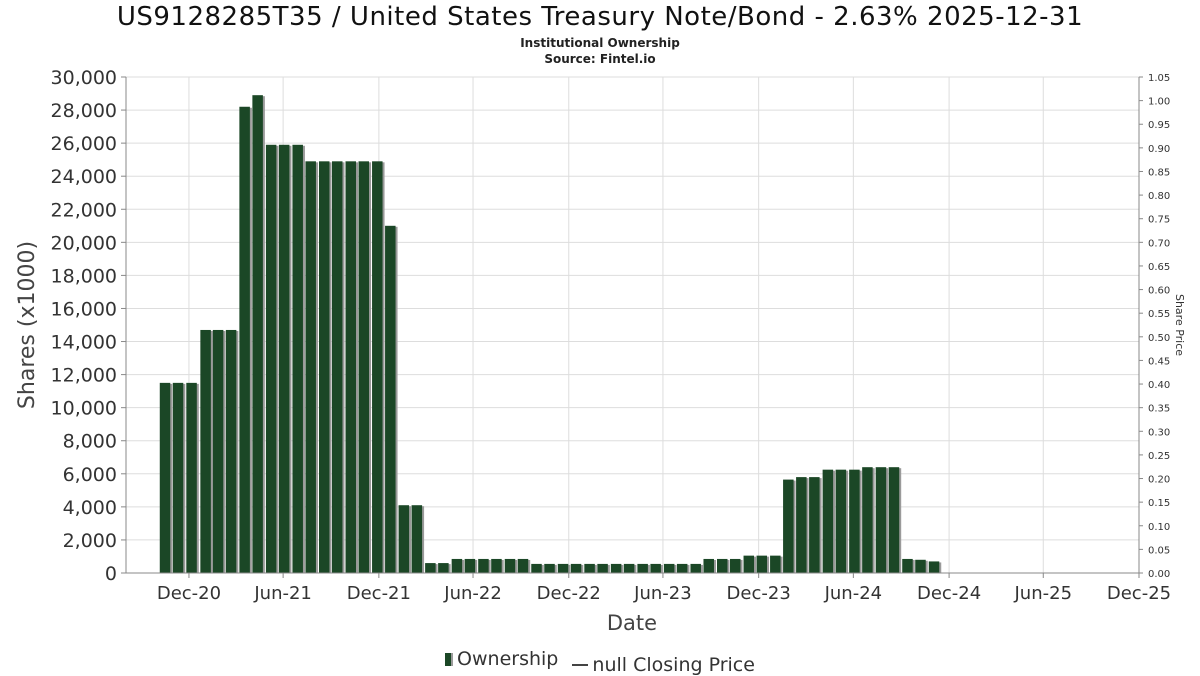 Image resolution: width=1200 pixels, height=676 pixels. I want to click on legend-price: null Closing Price, so click(661, 665).